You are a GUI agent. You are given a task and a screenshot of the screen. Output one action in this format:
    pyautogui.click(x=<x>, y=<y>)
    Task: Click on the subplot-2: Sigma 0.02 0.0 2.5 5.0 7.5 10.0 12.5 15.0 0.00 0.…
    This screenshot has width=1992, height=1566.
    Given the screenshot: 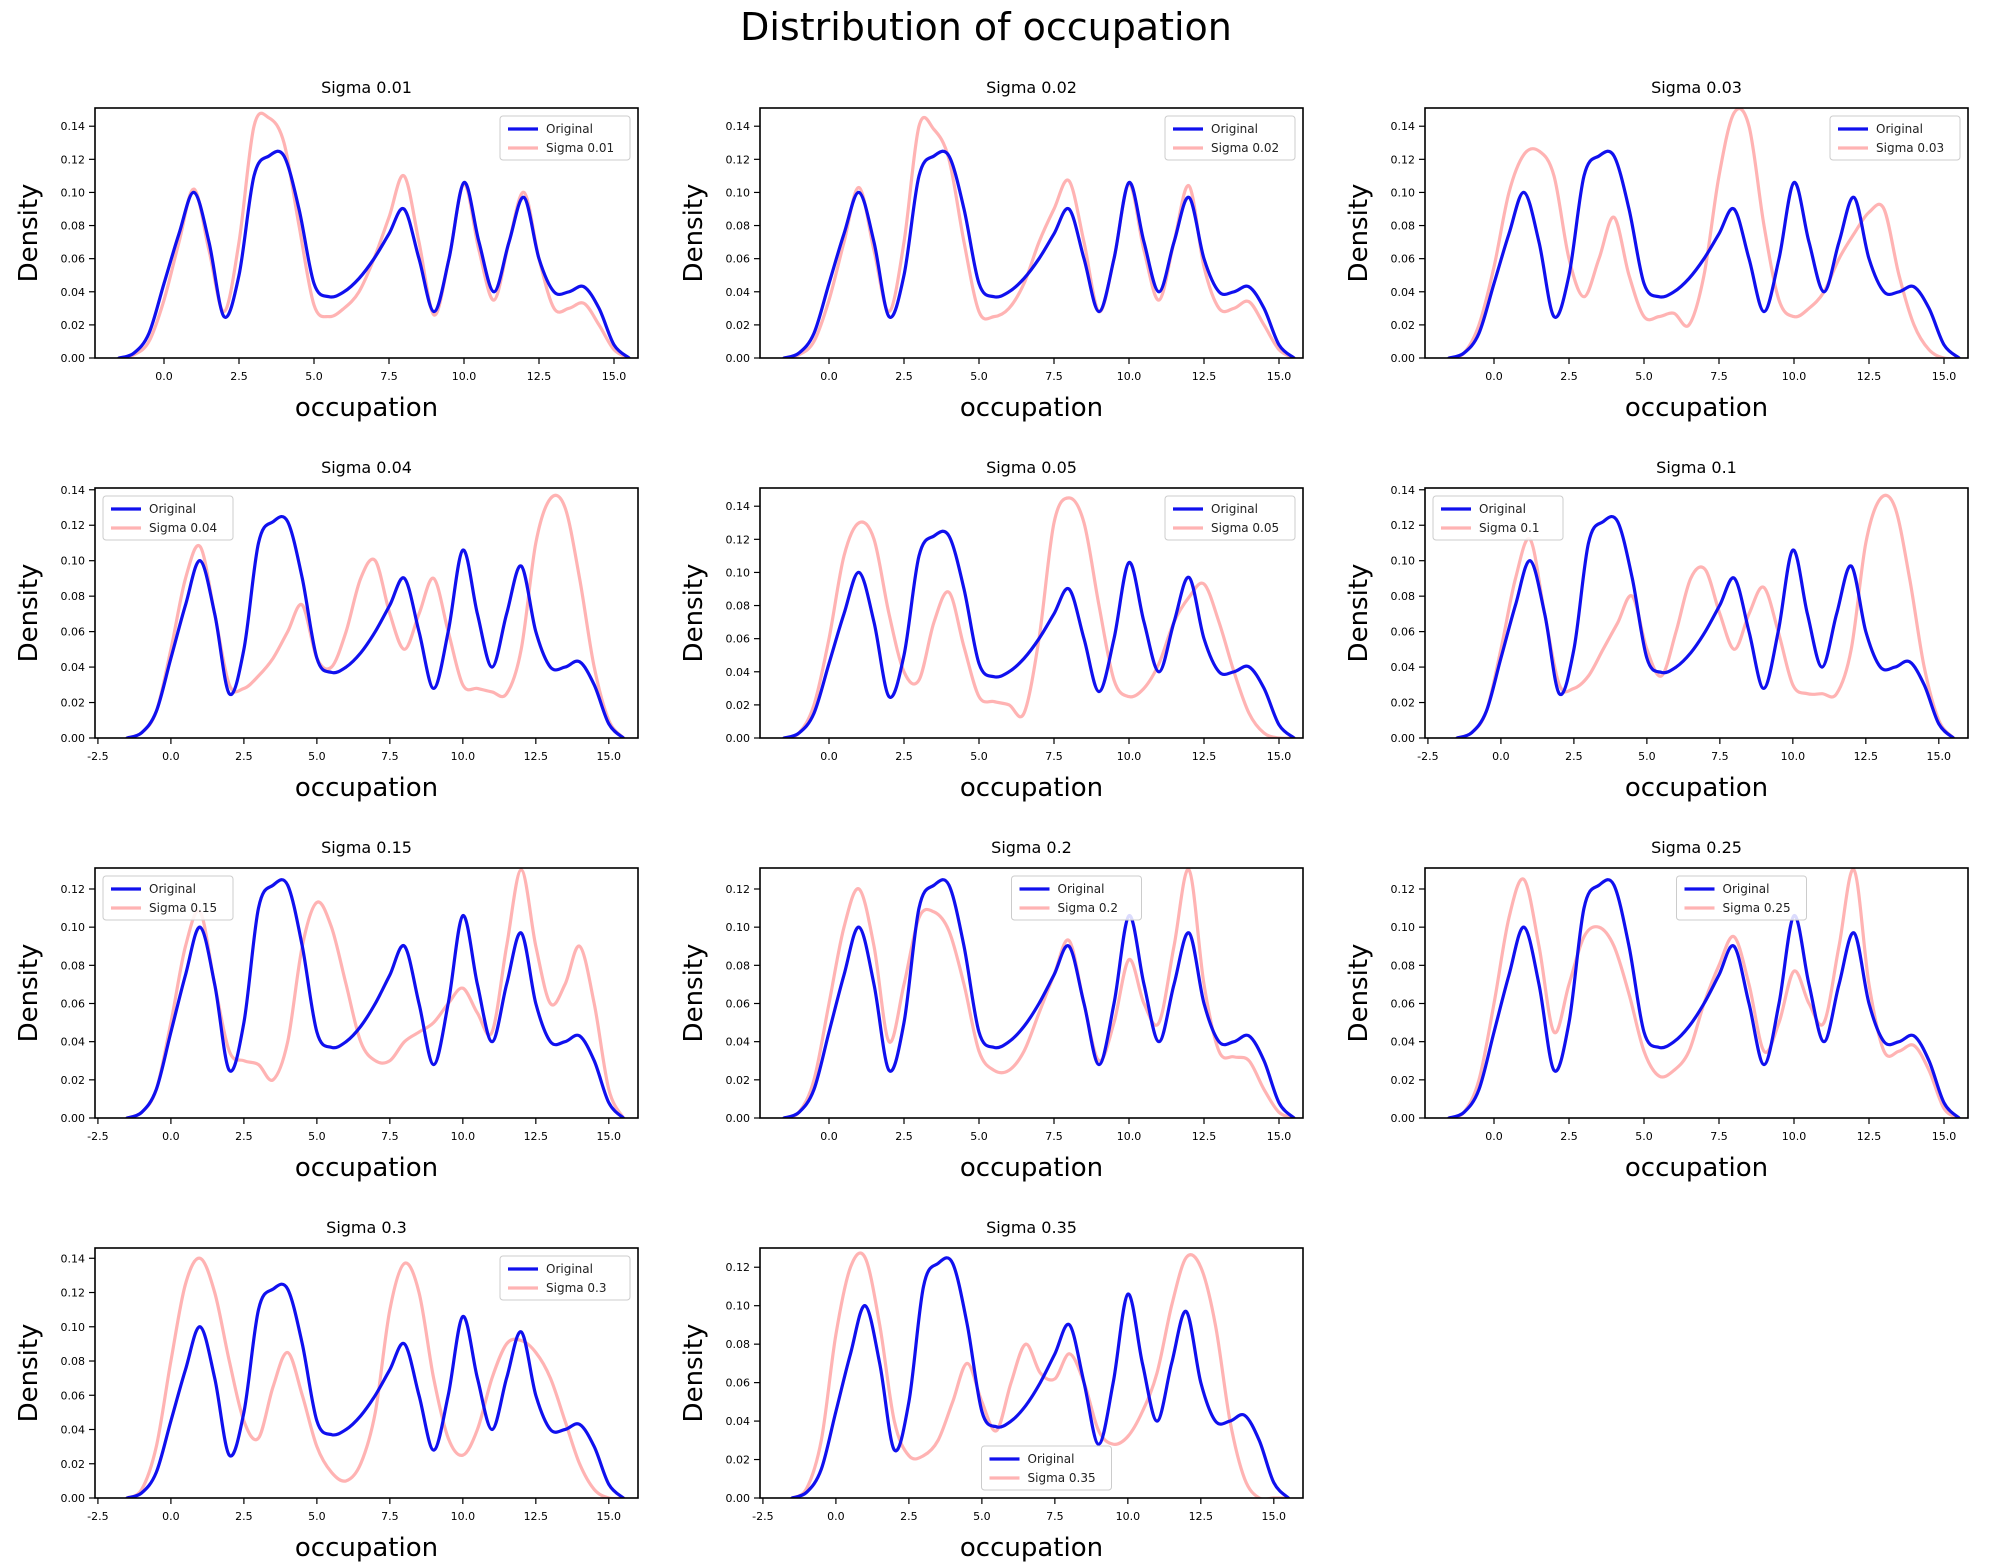 What is the action you would take?
    pyautogui.click(x=991, y=250)
    